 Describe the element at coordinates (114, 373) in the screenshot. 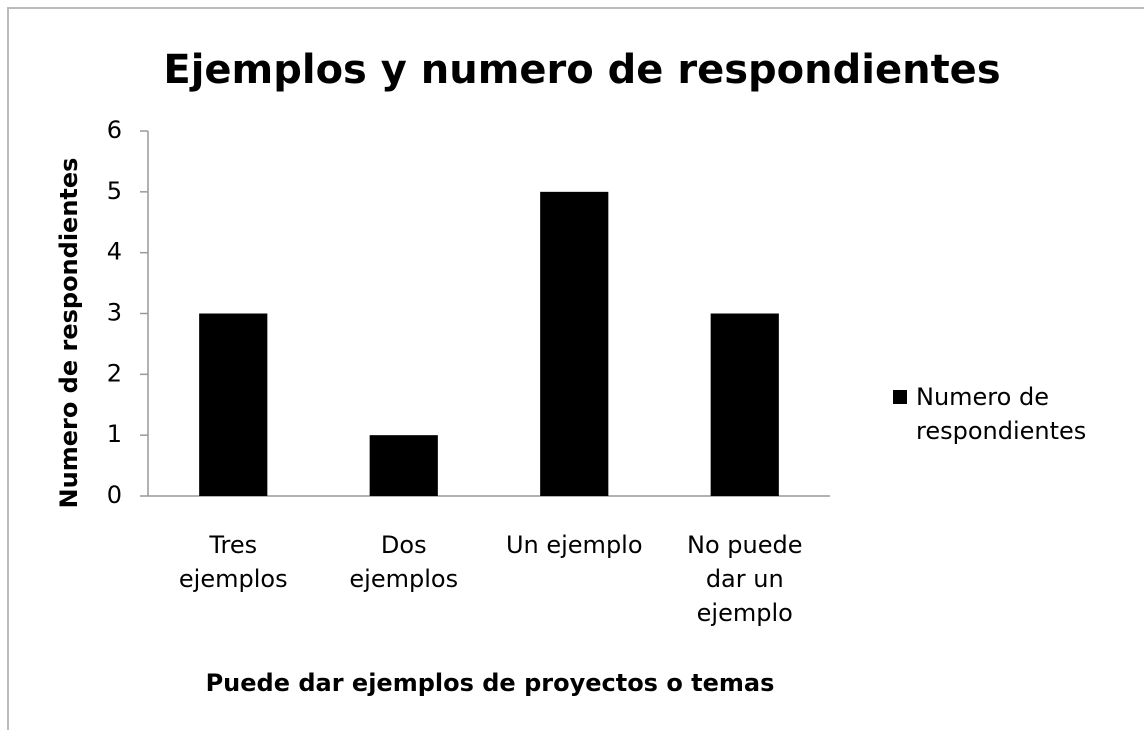

I see `y-tick-label: 2` at that location.